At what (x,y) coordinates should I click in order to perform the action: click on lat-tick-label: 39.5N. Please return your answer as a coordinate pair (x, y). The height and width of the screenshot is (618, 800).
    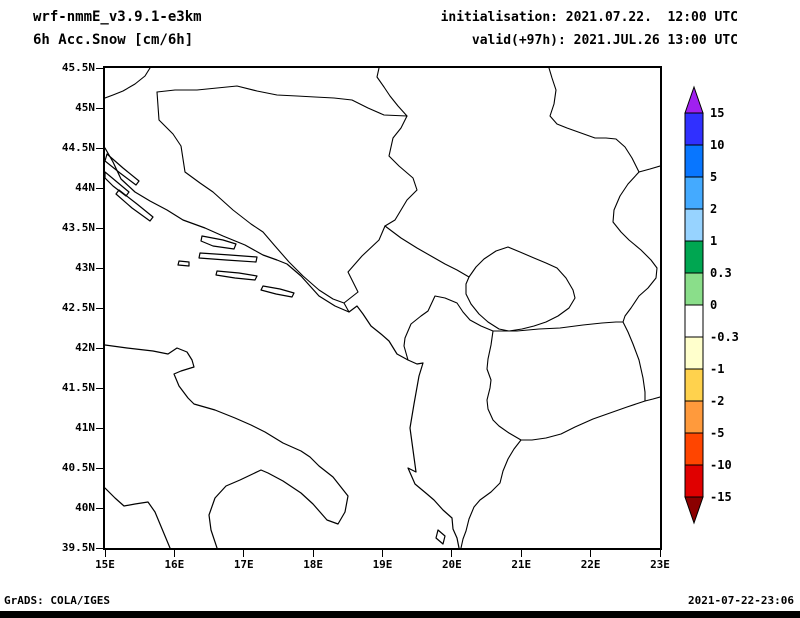
    Looking at the image, I should click on (78, 547).